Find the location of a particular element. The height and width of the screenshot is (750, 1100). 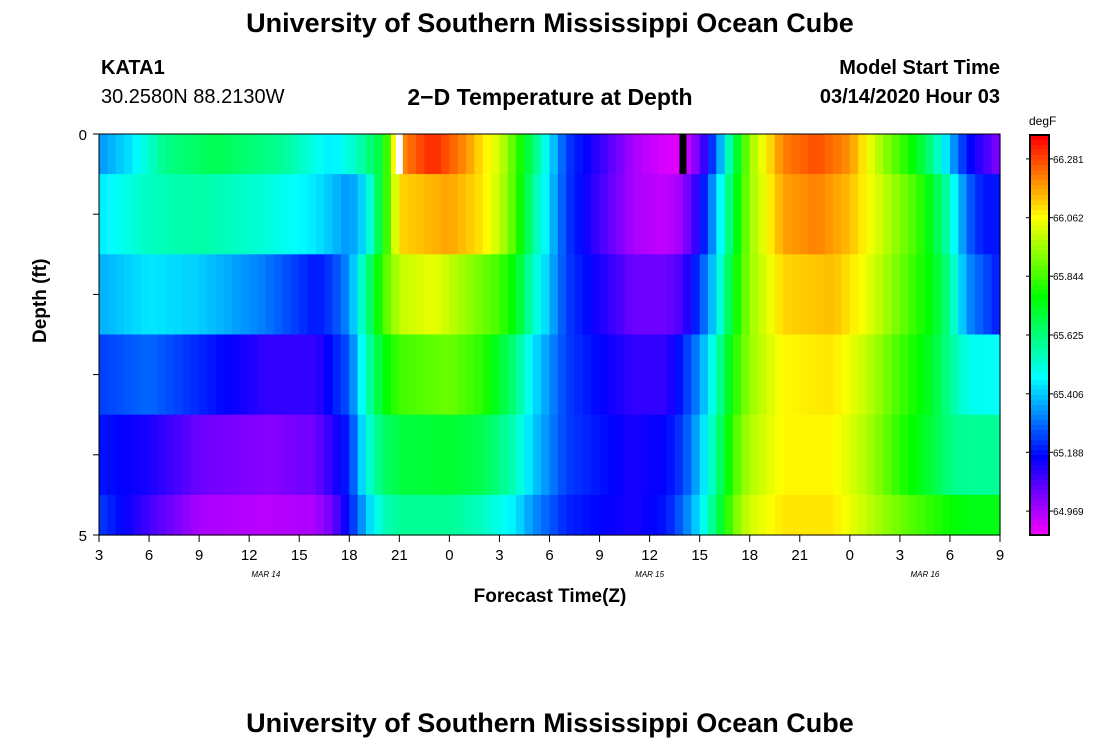

station-coordinates: 30.2580N 88.2130W is located at coordinates (193, 97).